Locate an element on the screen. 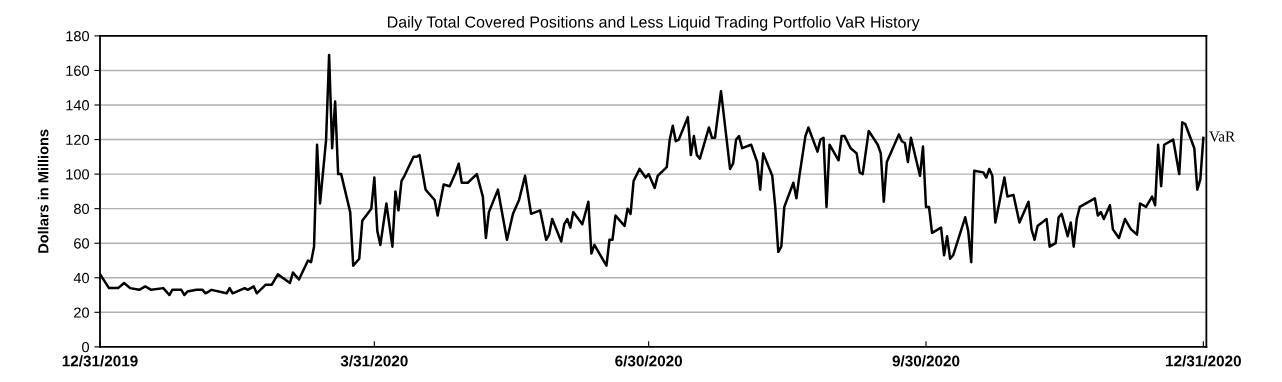  y-tick-label: 20 is located at coordinates (82, 312).